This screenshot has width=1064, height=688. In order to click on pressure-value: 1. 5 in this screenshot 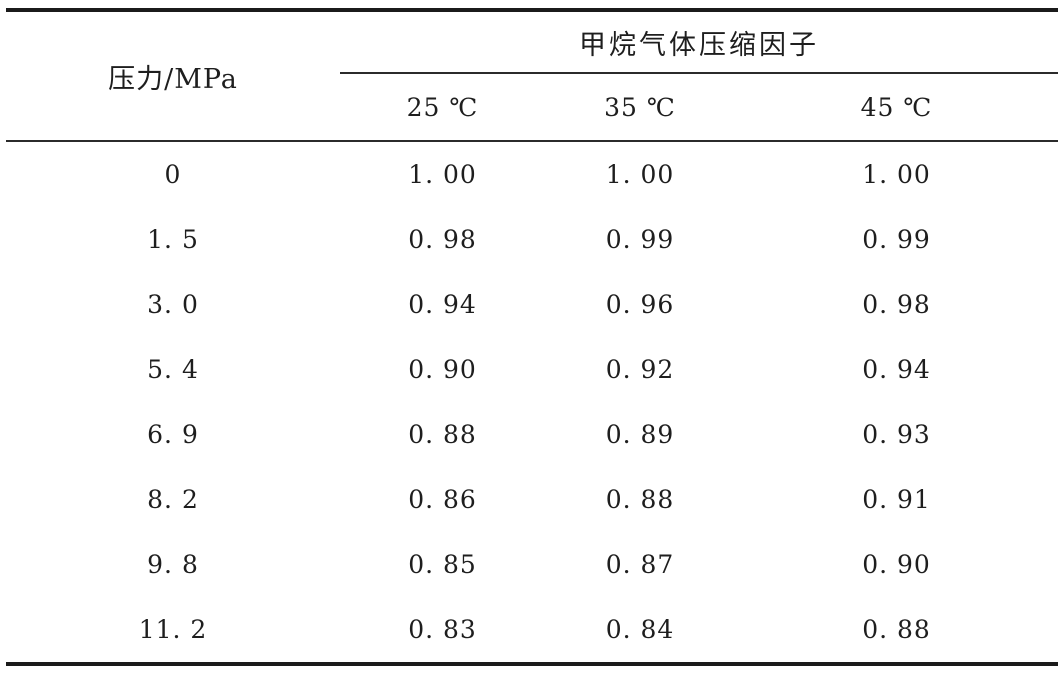, I will do `click(173, 239)`.